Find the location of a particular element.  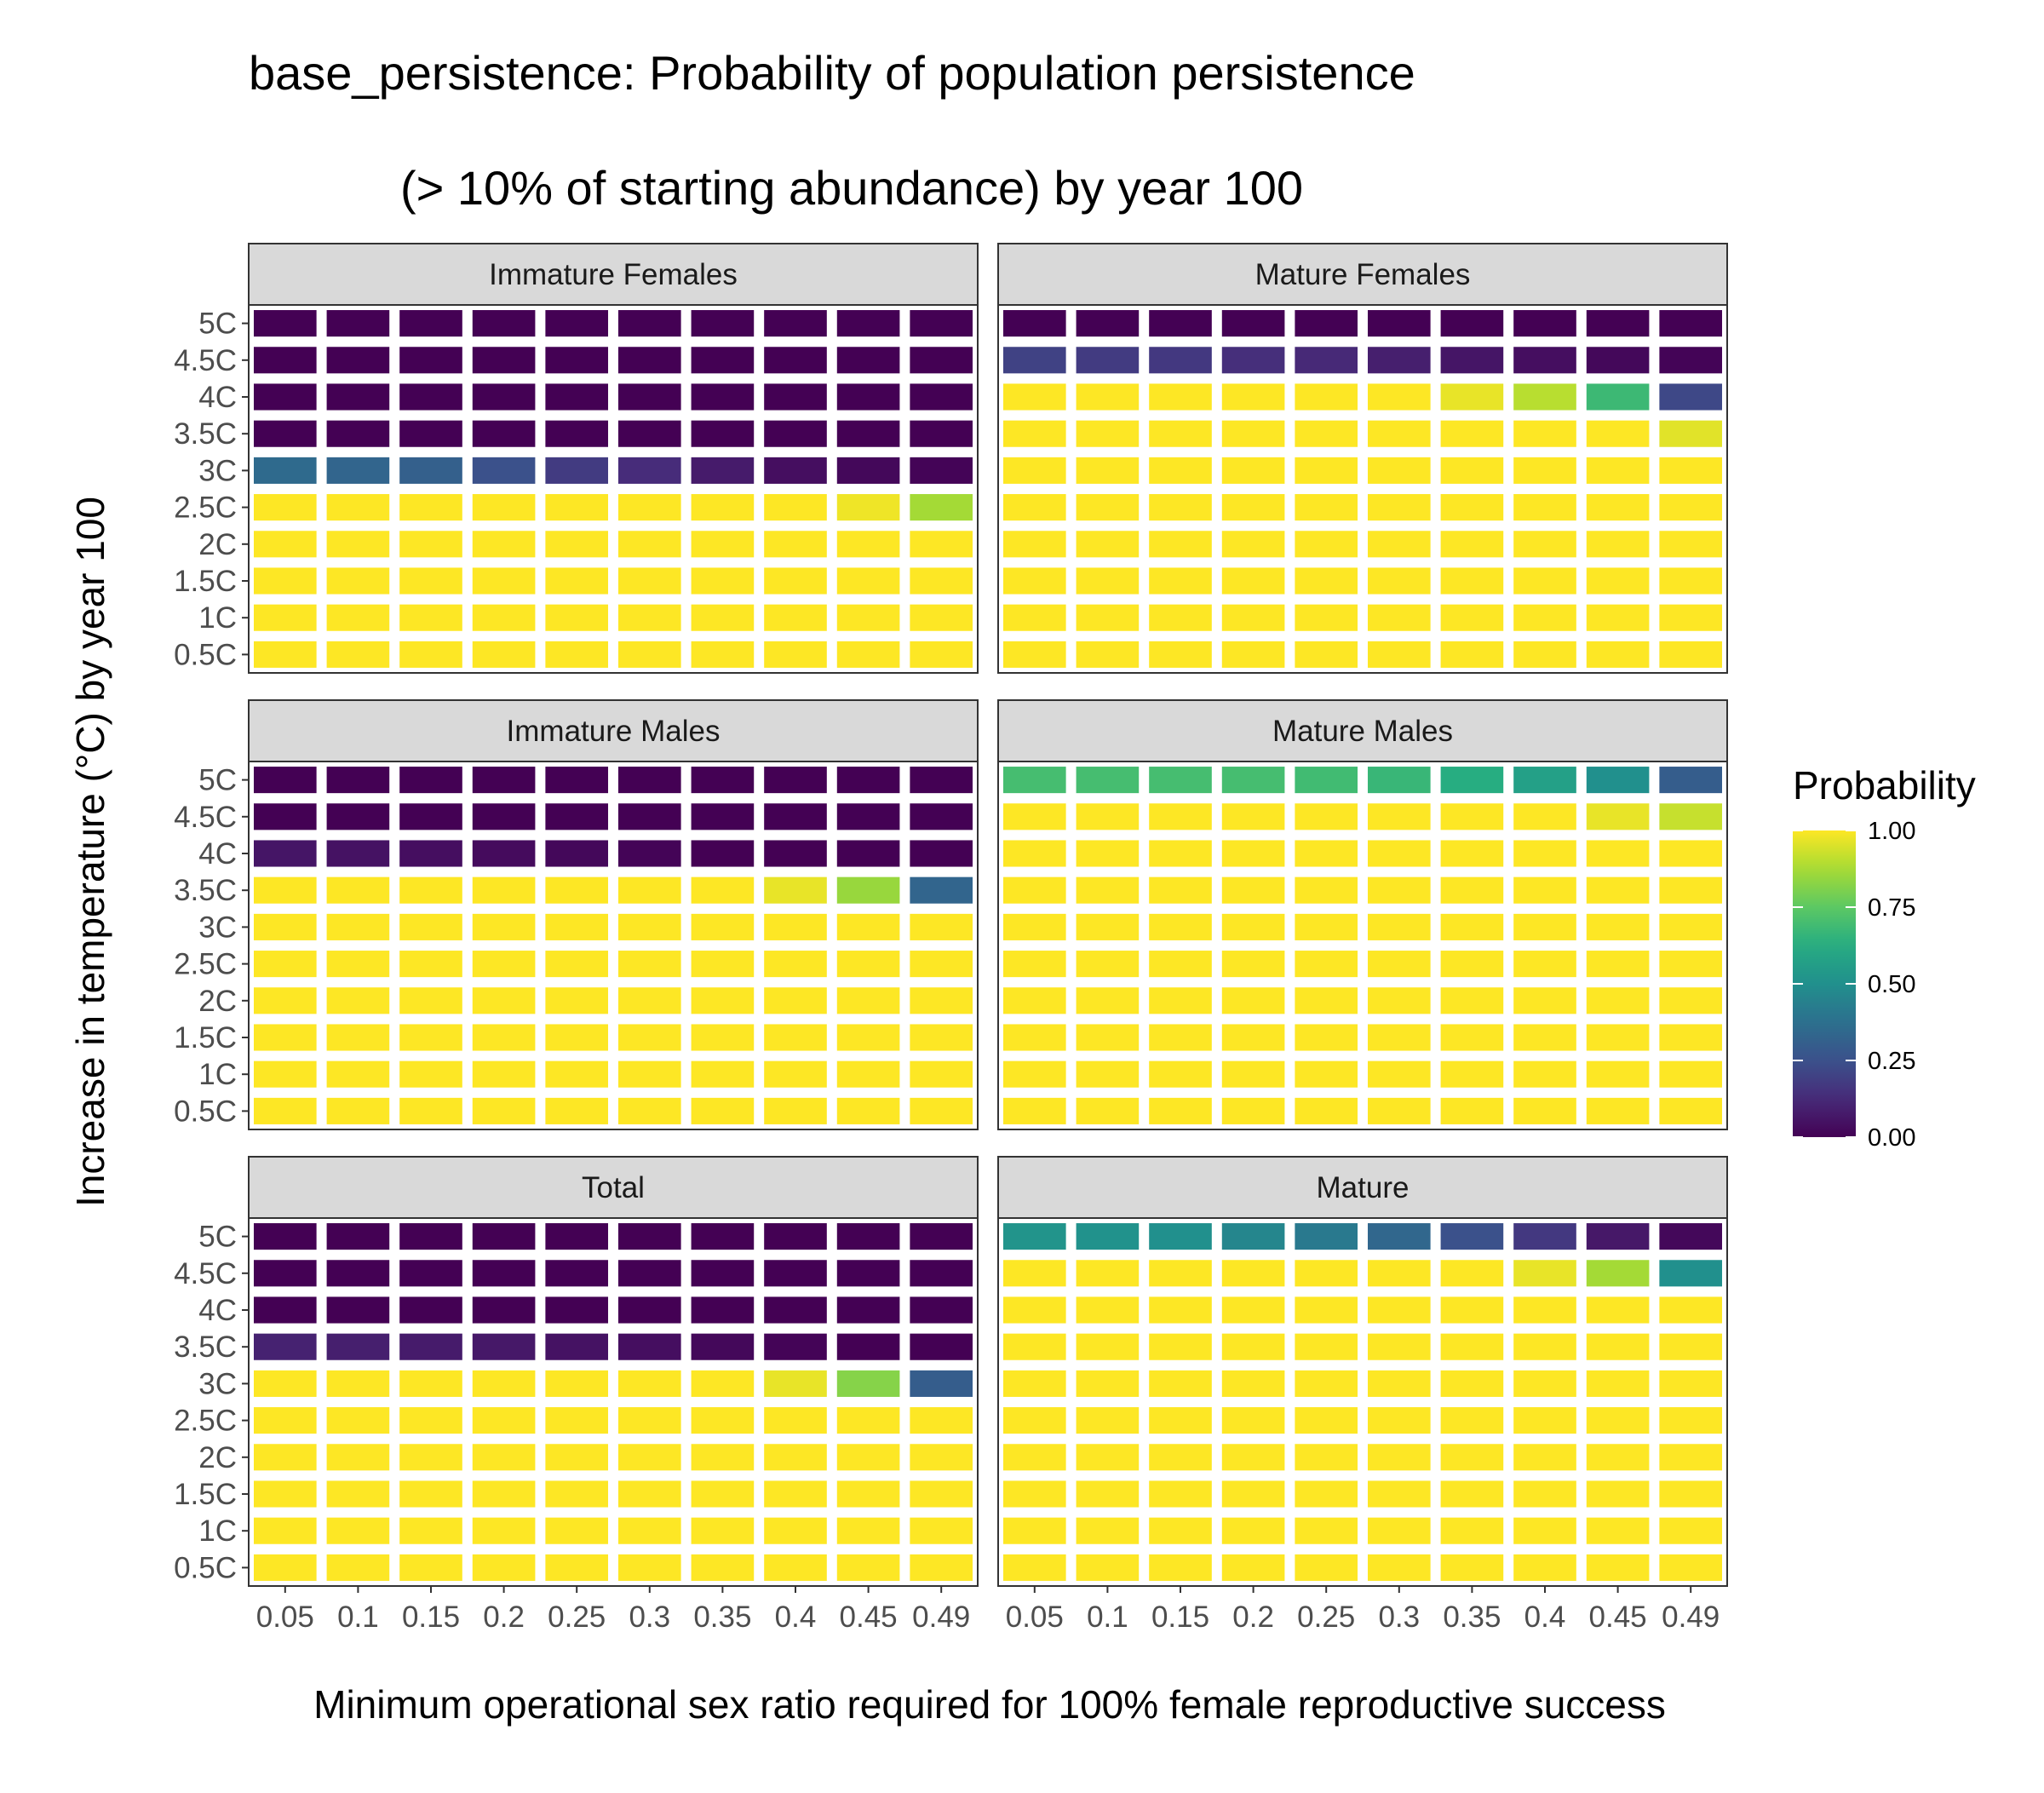

legend-colorbar is located at coordinates (1824, 984).